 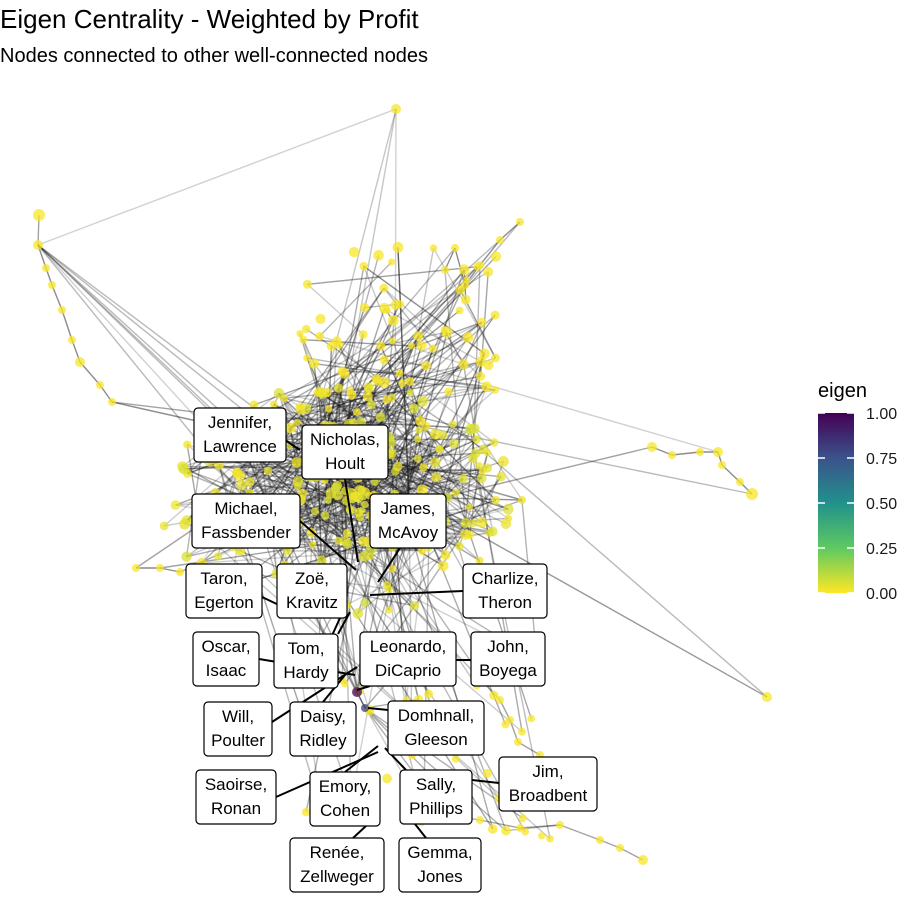 What do you see at coordinates (306, 672) in the screenshot?
I see `node-label-text: Hardy` at bounding box center [306, 672].